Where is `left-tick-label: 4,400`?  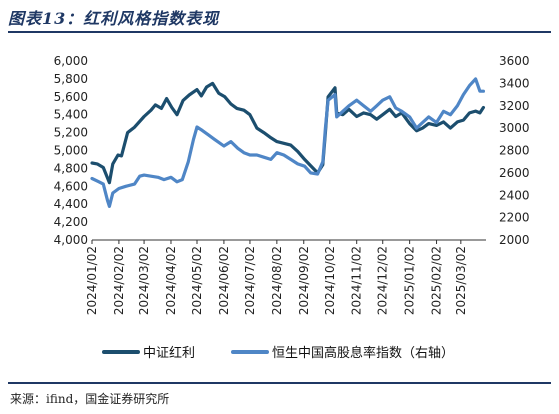
left-tick-label: 4,400 is located at coordinates (71, 204).